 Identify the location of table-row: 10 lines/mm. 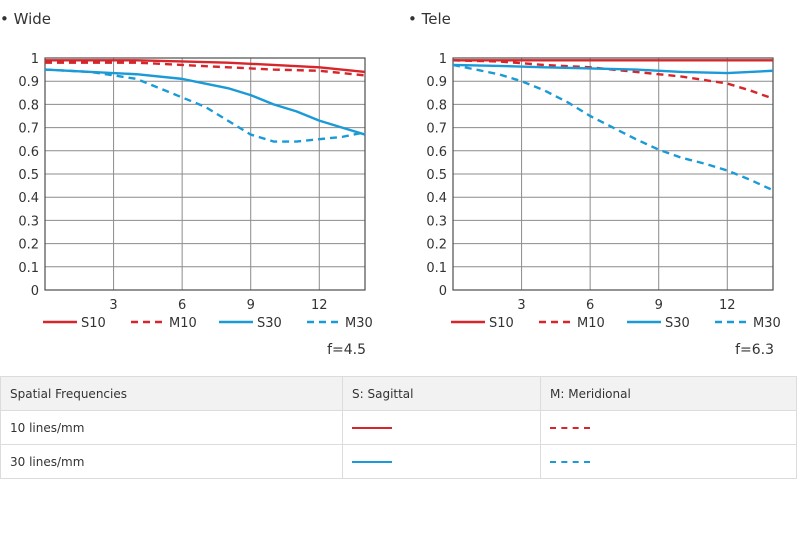
(398, 427).